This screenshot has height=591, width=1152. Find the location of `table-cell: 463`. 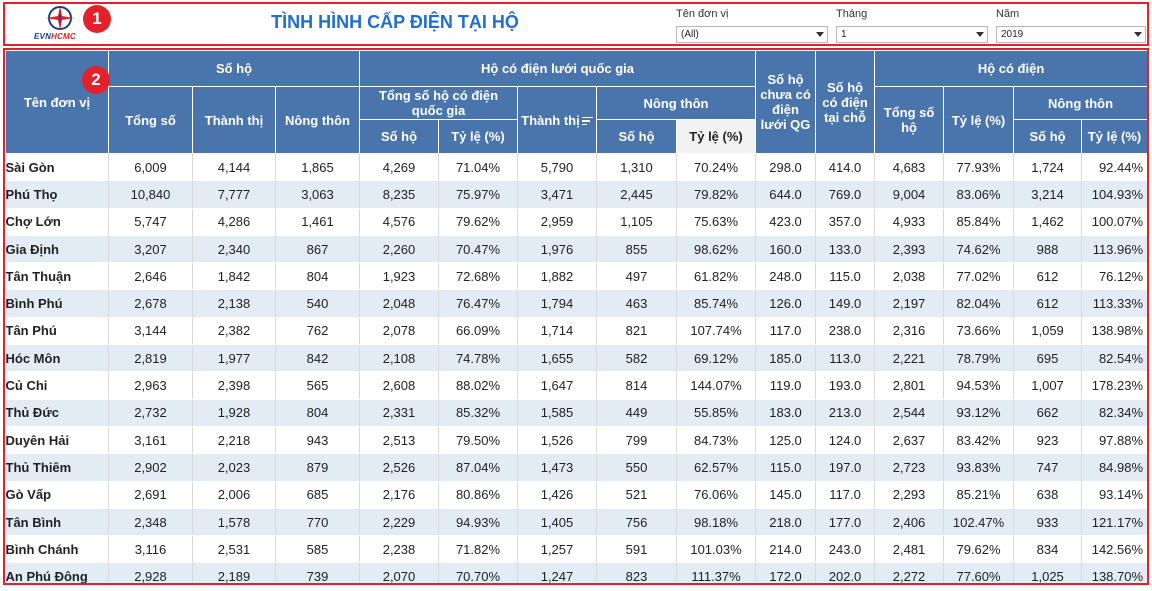

table-cell: 463 is located at coordinates (636, 303).